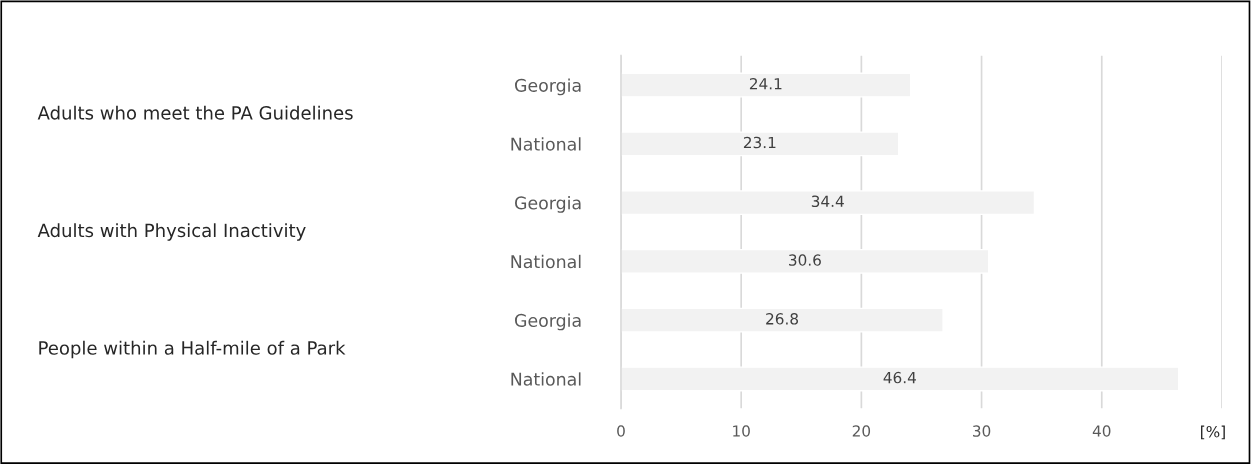 The image size is (1252, 464). I want to click on data-label: 23.1, so click(759, 142).